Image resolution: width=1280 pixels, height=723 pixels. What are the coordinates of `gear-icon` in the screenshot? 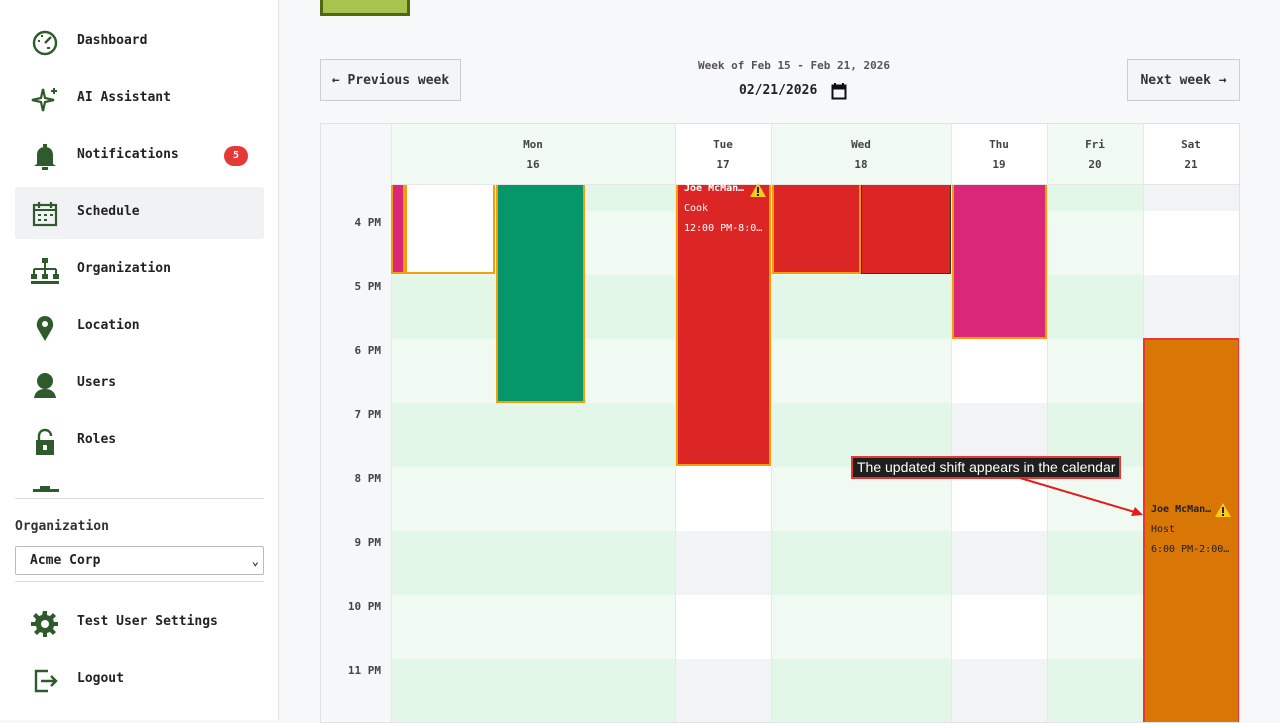 It's located at (44, 624).